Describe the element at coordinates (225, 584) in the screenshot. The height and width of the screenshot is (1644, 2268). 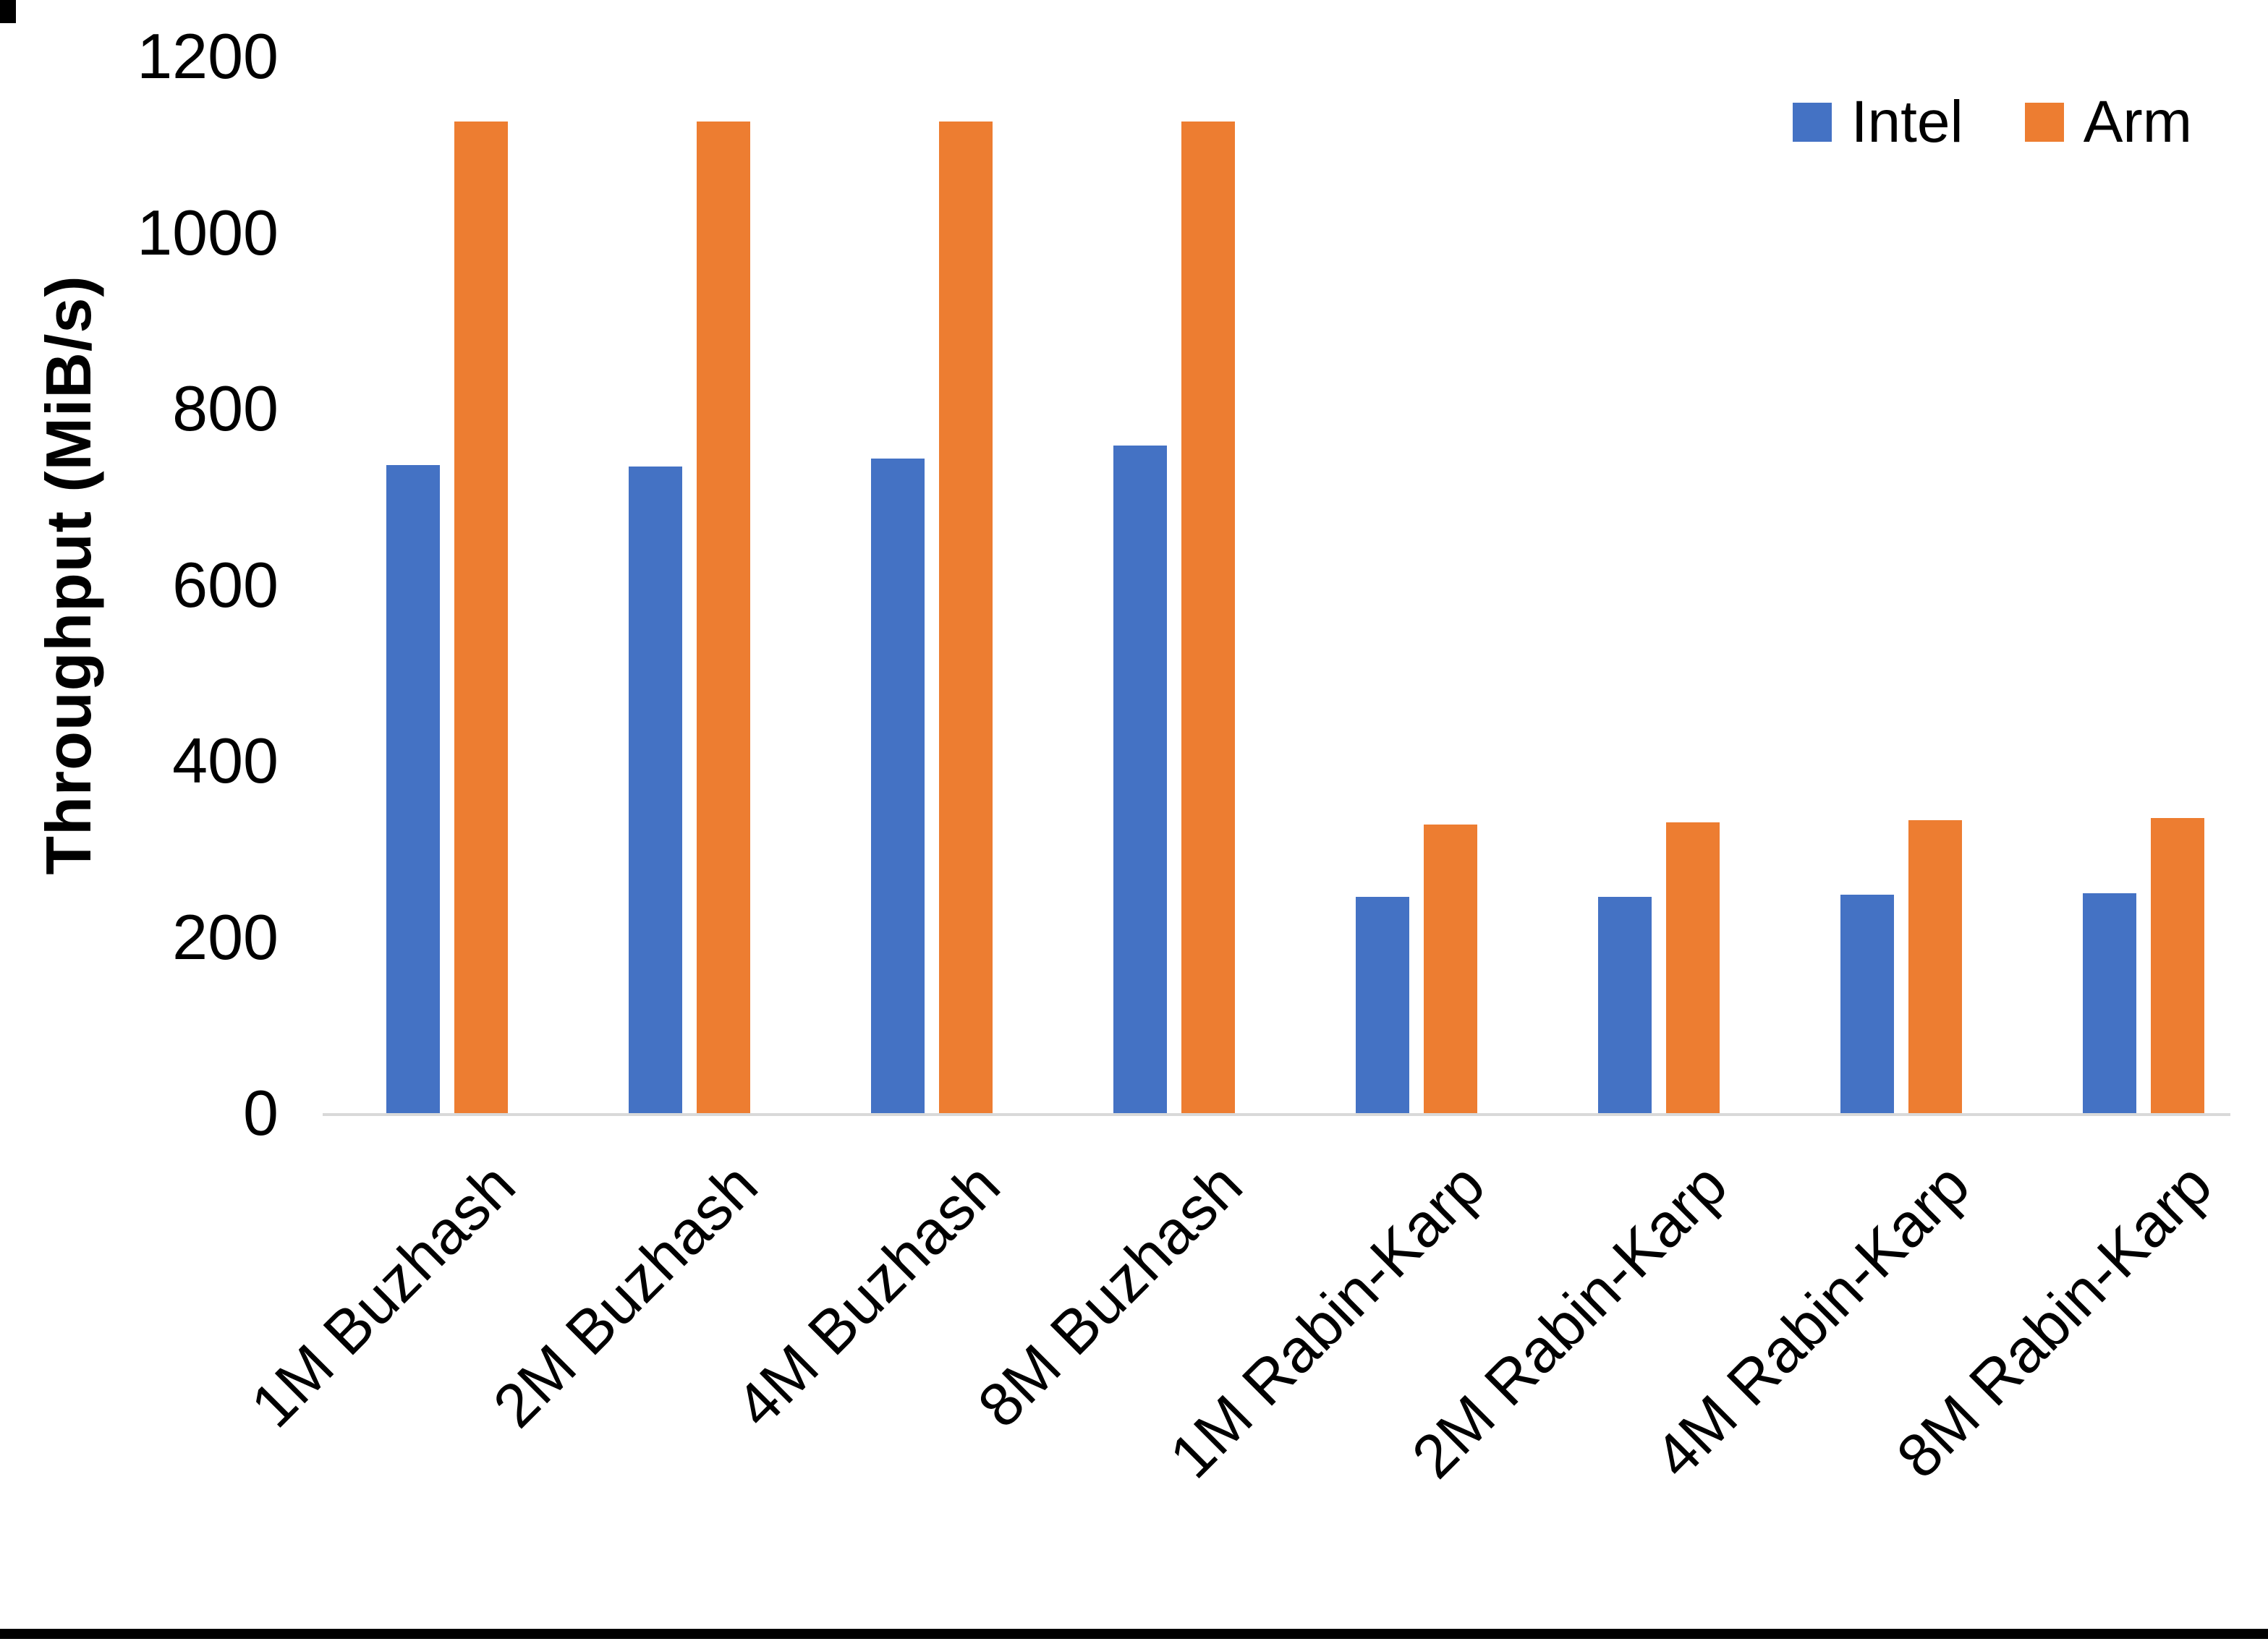
I see `y-tick-label-600: 600` at that location.